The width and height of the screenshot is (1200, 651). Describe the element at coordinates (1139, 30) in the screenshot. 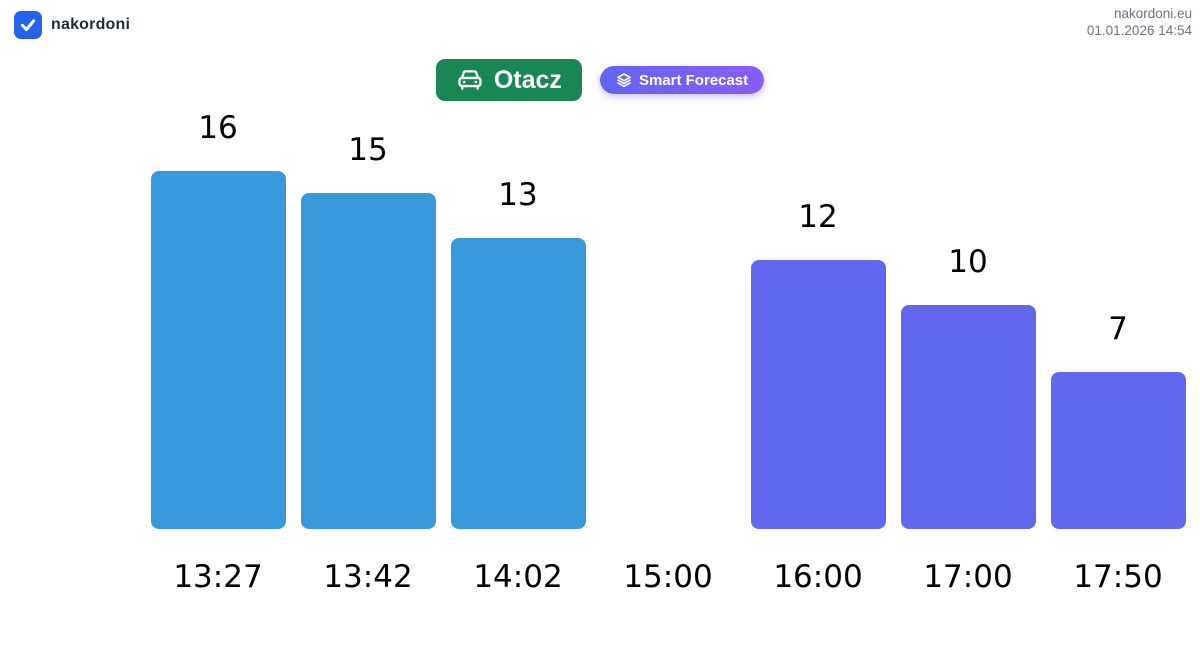

I see `timestamp: 01.01.2026 14:54` at that location.